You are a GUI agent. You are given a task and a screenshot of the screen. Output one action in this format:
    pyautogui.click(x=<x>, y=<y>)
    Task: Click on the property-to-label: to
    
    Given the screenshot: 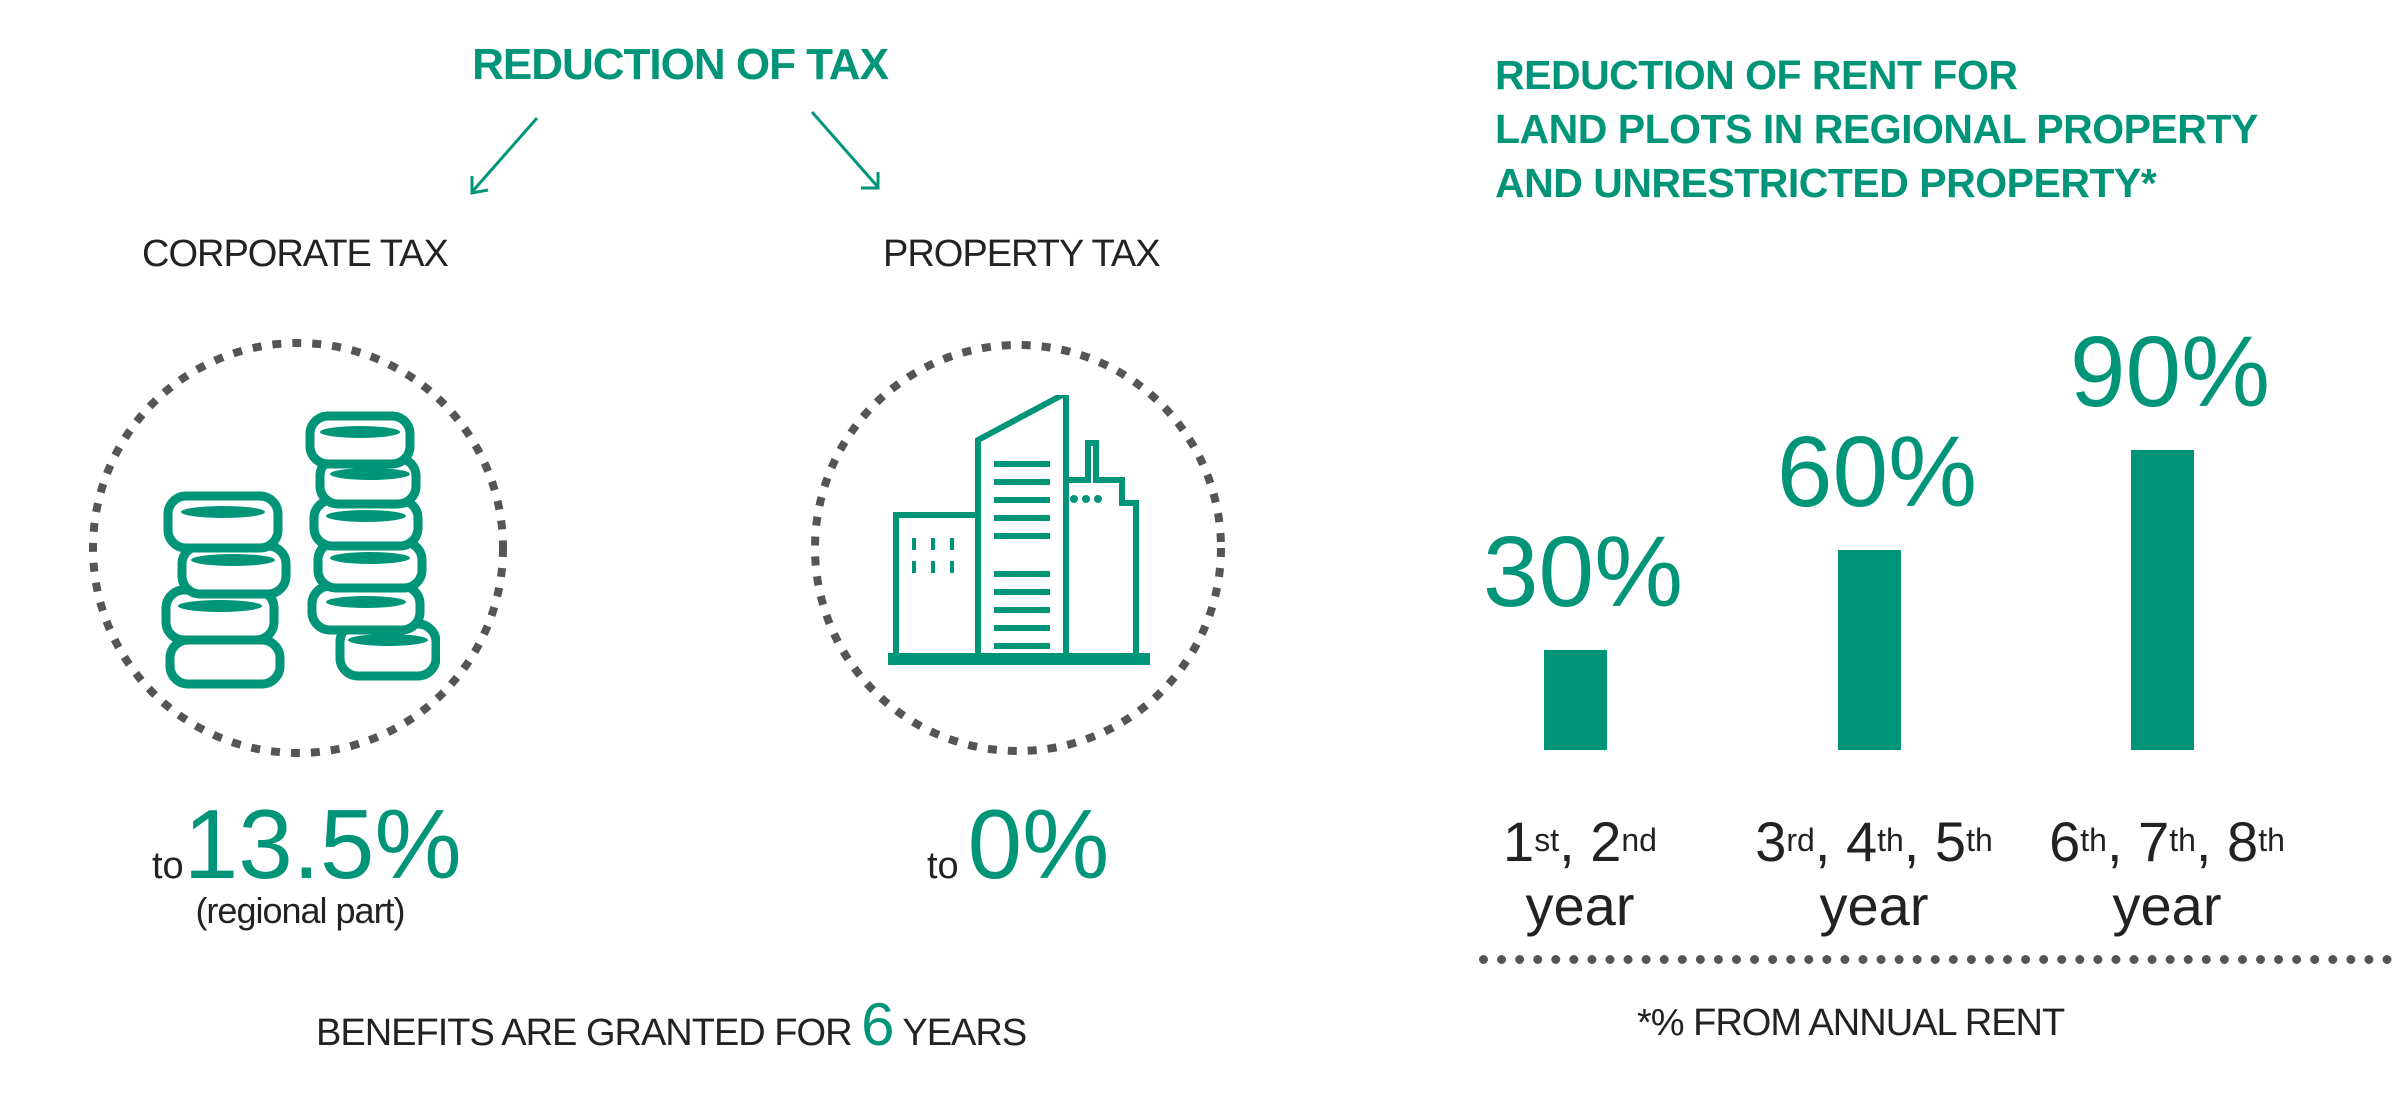 What is the action you would take?
    pyautogui.click(x=943, y=866)
    